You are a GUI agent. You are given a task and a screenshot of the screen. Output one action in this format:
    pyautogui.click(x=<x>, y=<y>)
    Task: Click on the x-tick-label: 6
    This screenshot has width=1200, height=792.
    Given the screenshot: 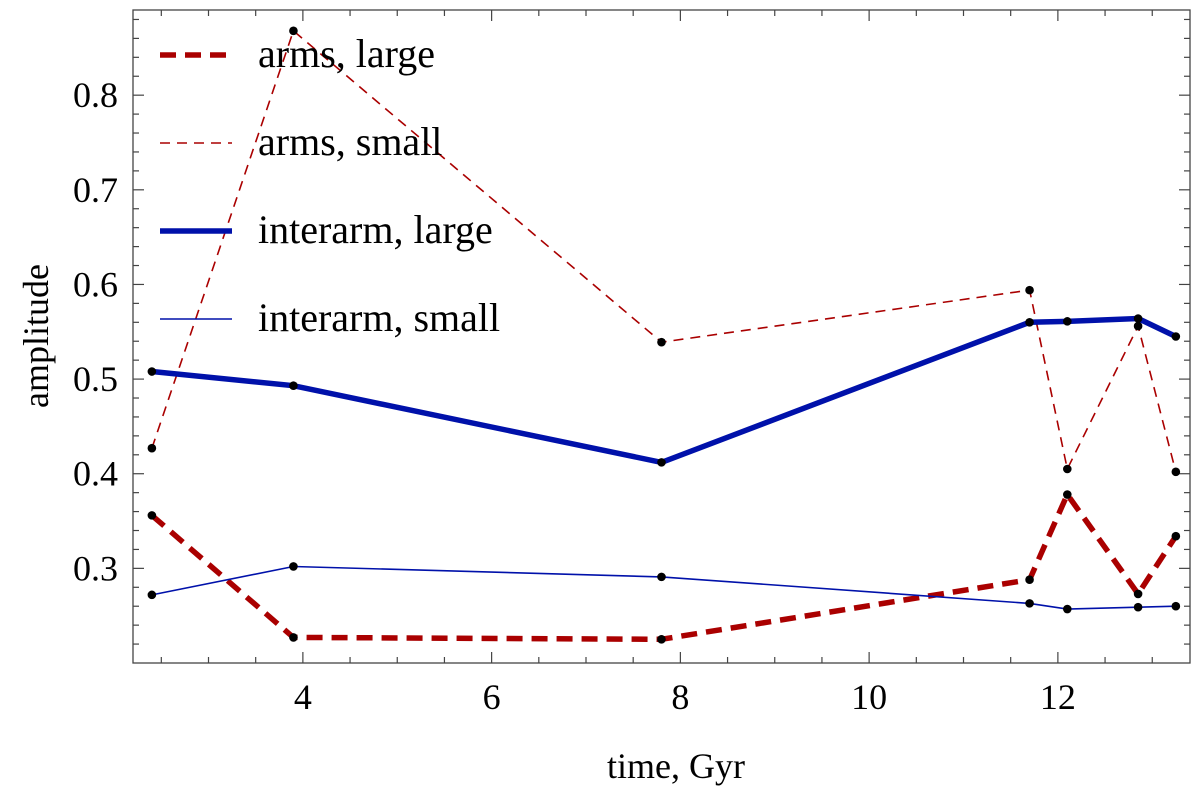 What is the action you would take?
    pyautogui.click(x=492, y=697)
    